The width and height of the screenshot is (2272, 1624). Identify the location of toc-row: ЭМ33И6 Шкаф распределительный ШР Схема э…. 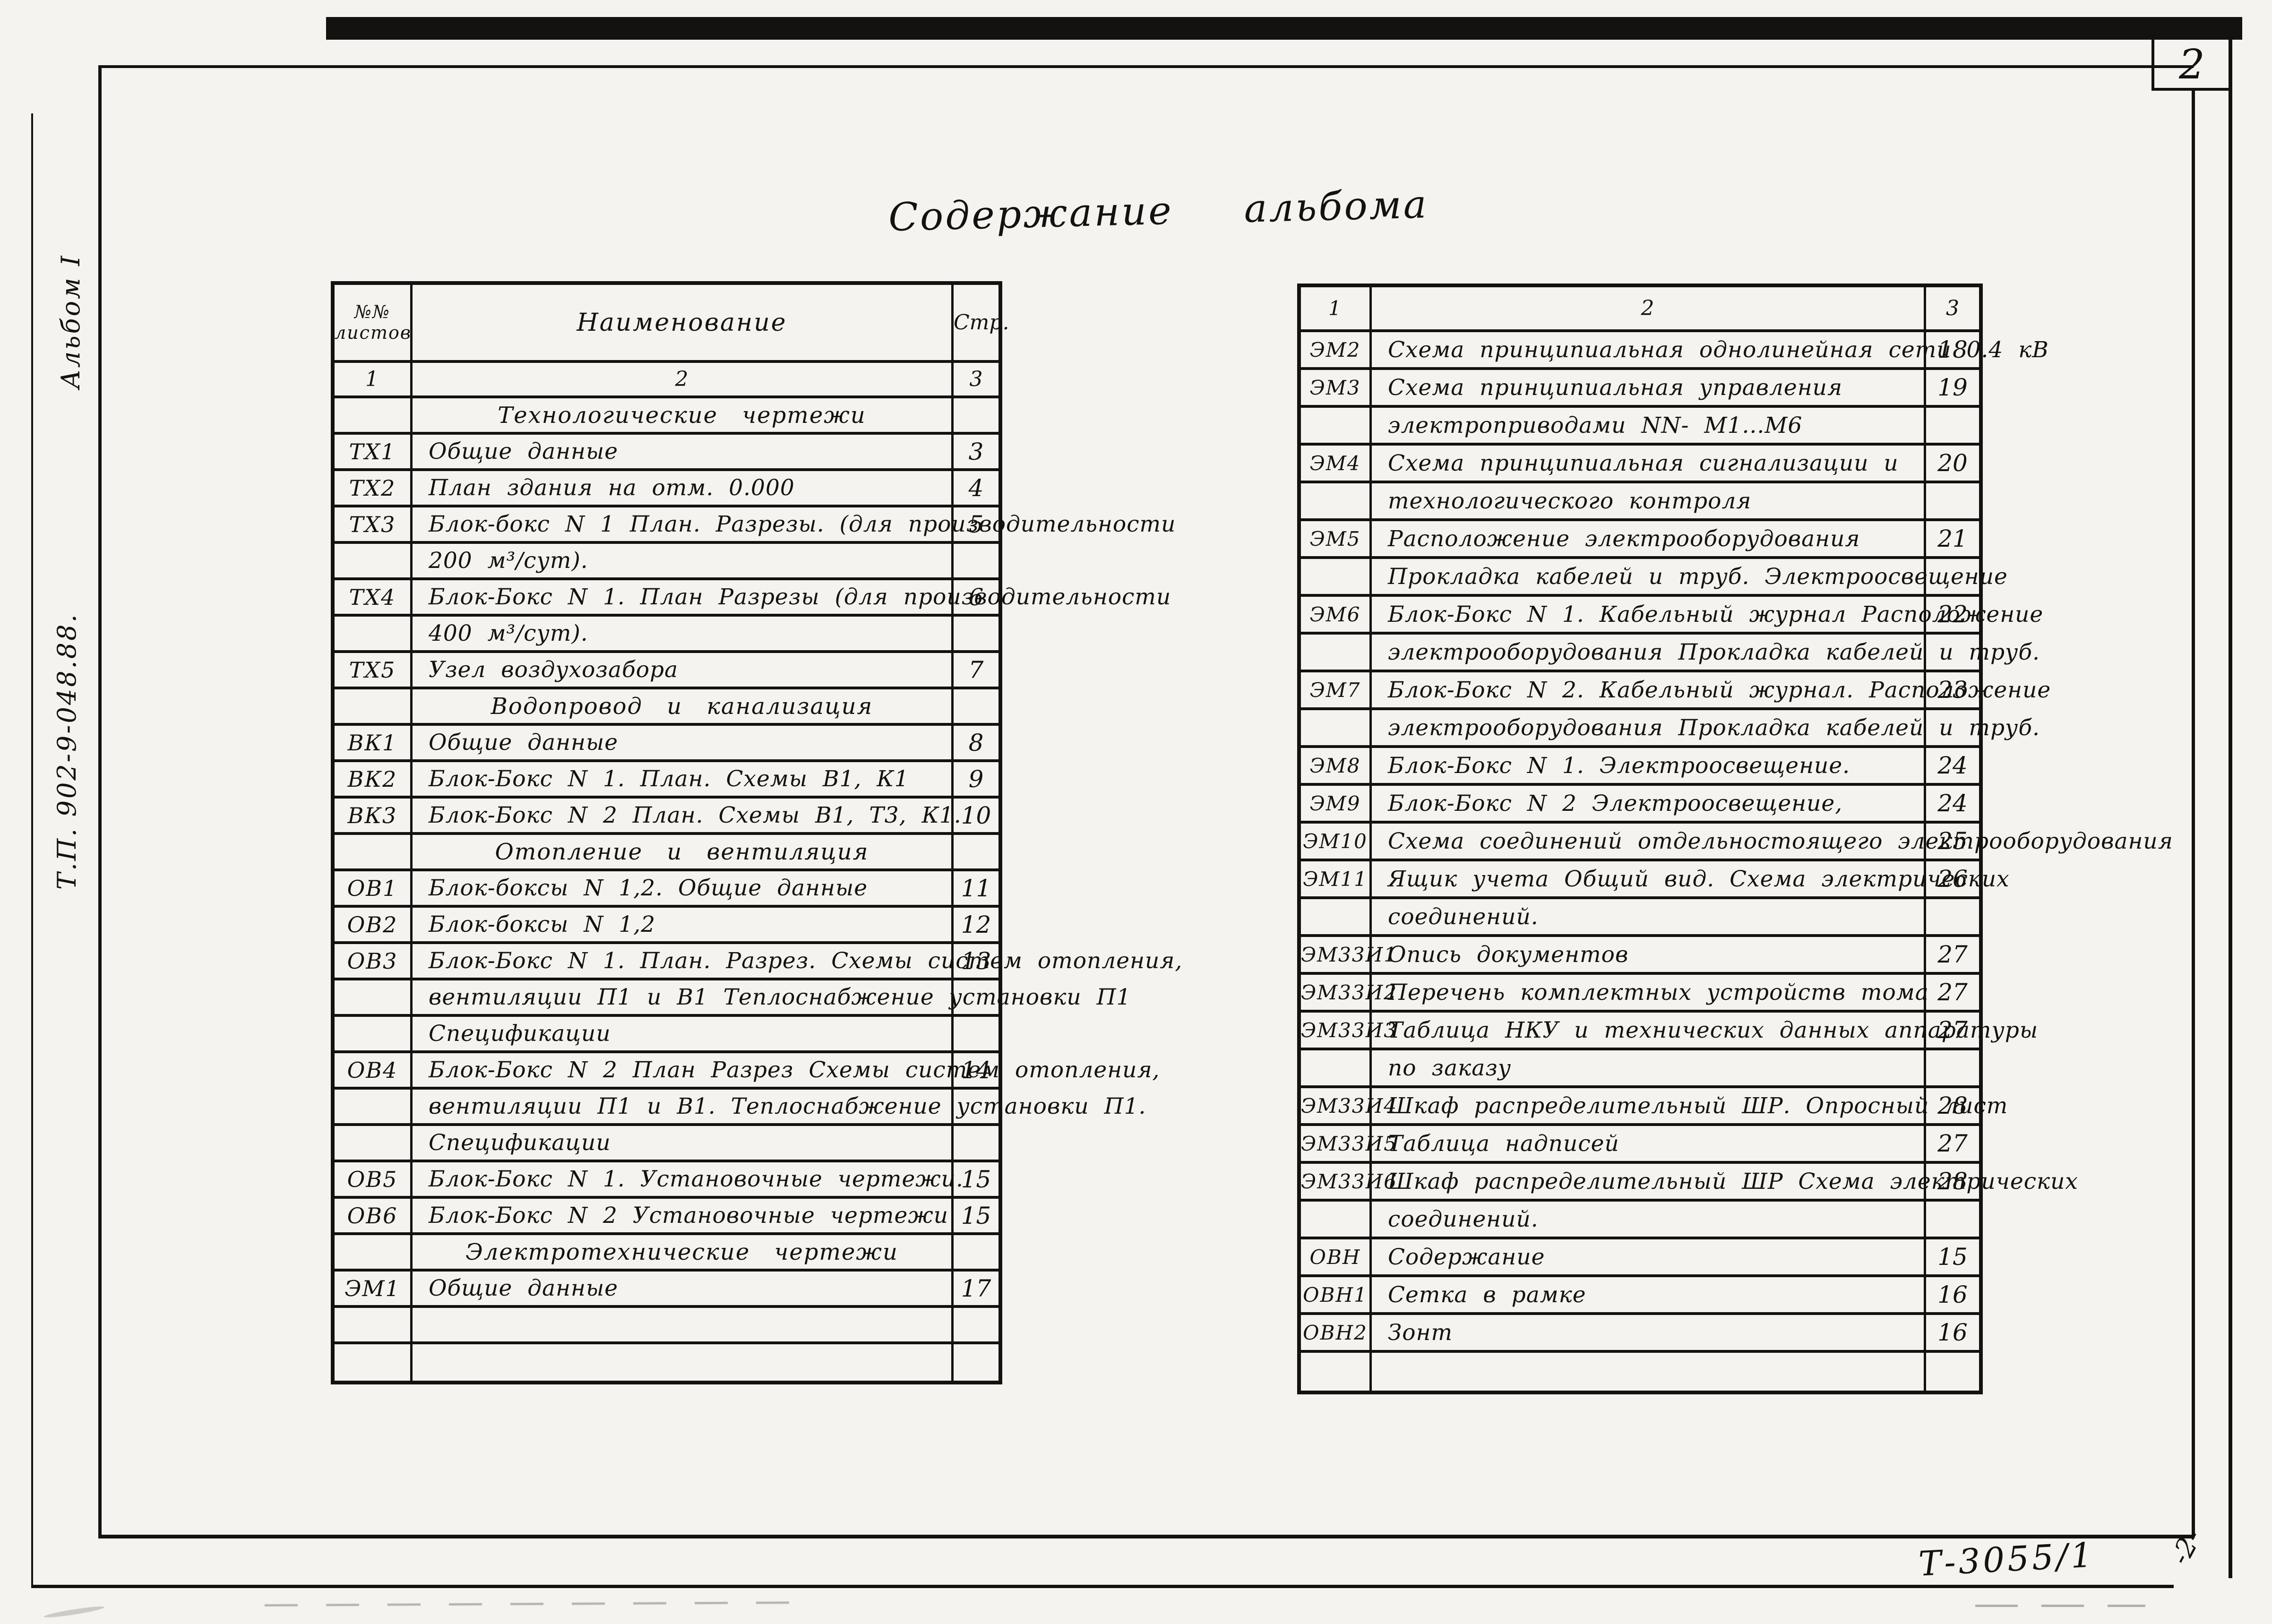
(1689, 1183).